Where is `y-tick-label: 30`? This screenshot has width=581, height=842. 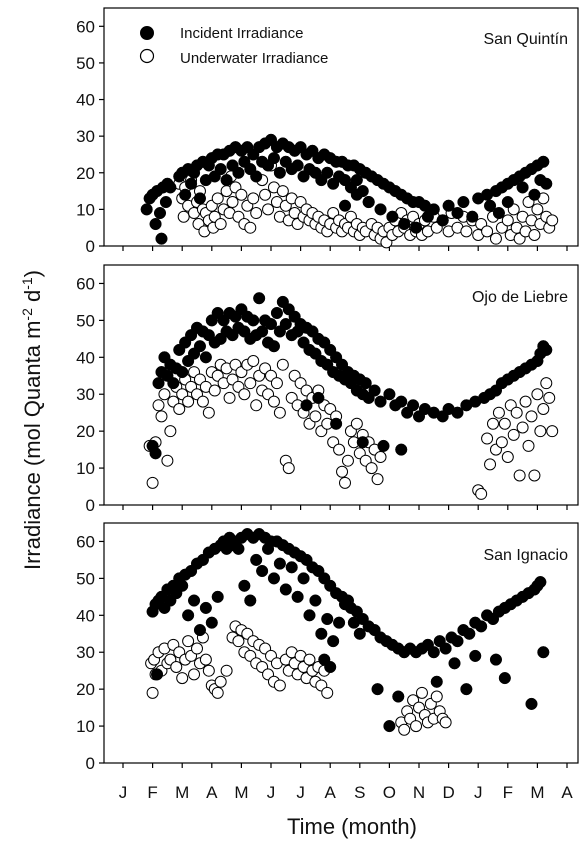 y-tick-label: 30 is located at coordinates (85, 136).